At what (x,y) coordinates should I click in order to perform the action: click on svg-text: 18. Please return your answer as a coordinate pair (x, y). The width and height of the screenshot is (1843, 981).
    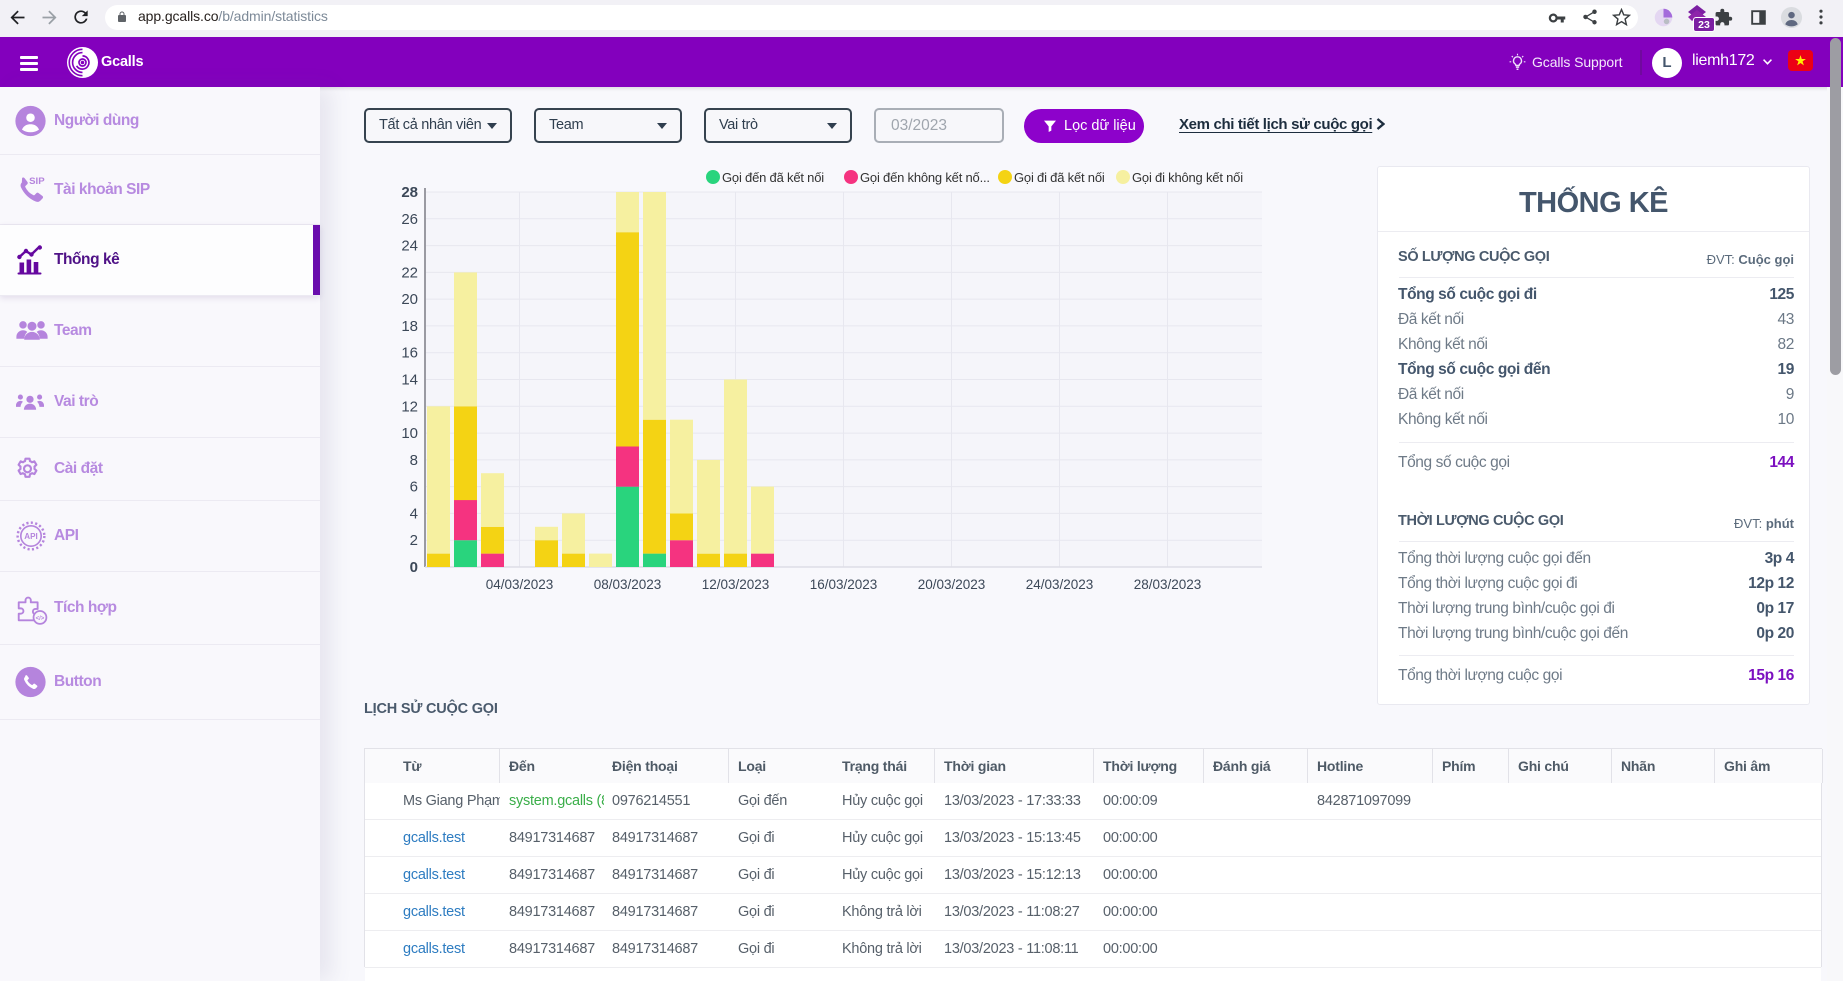
    Looking at the image, I should click on (409, 326).